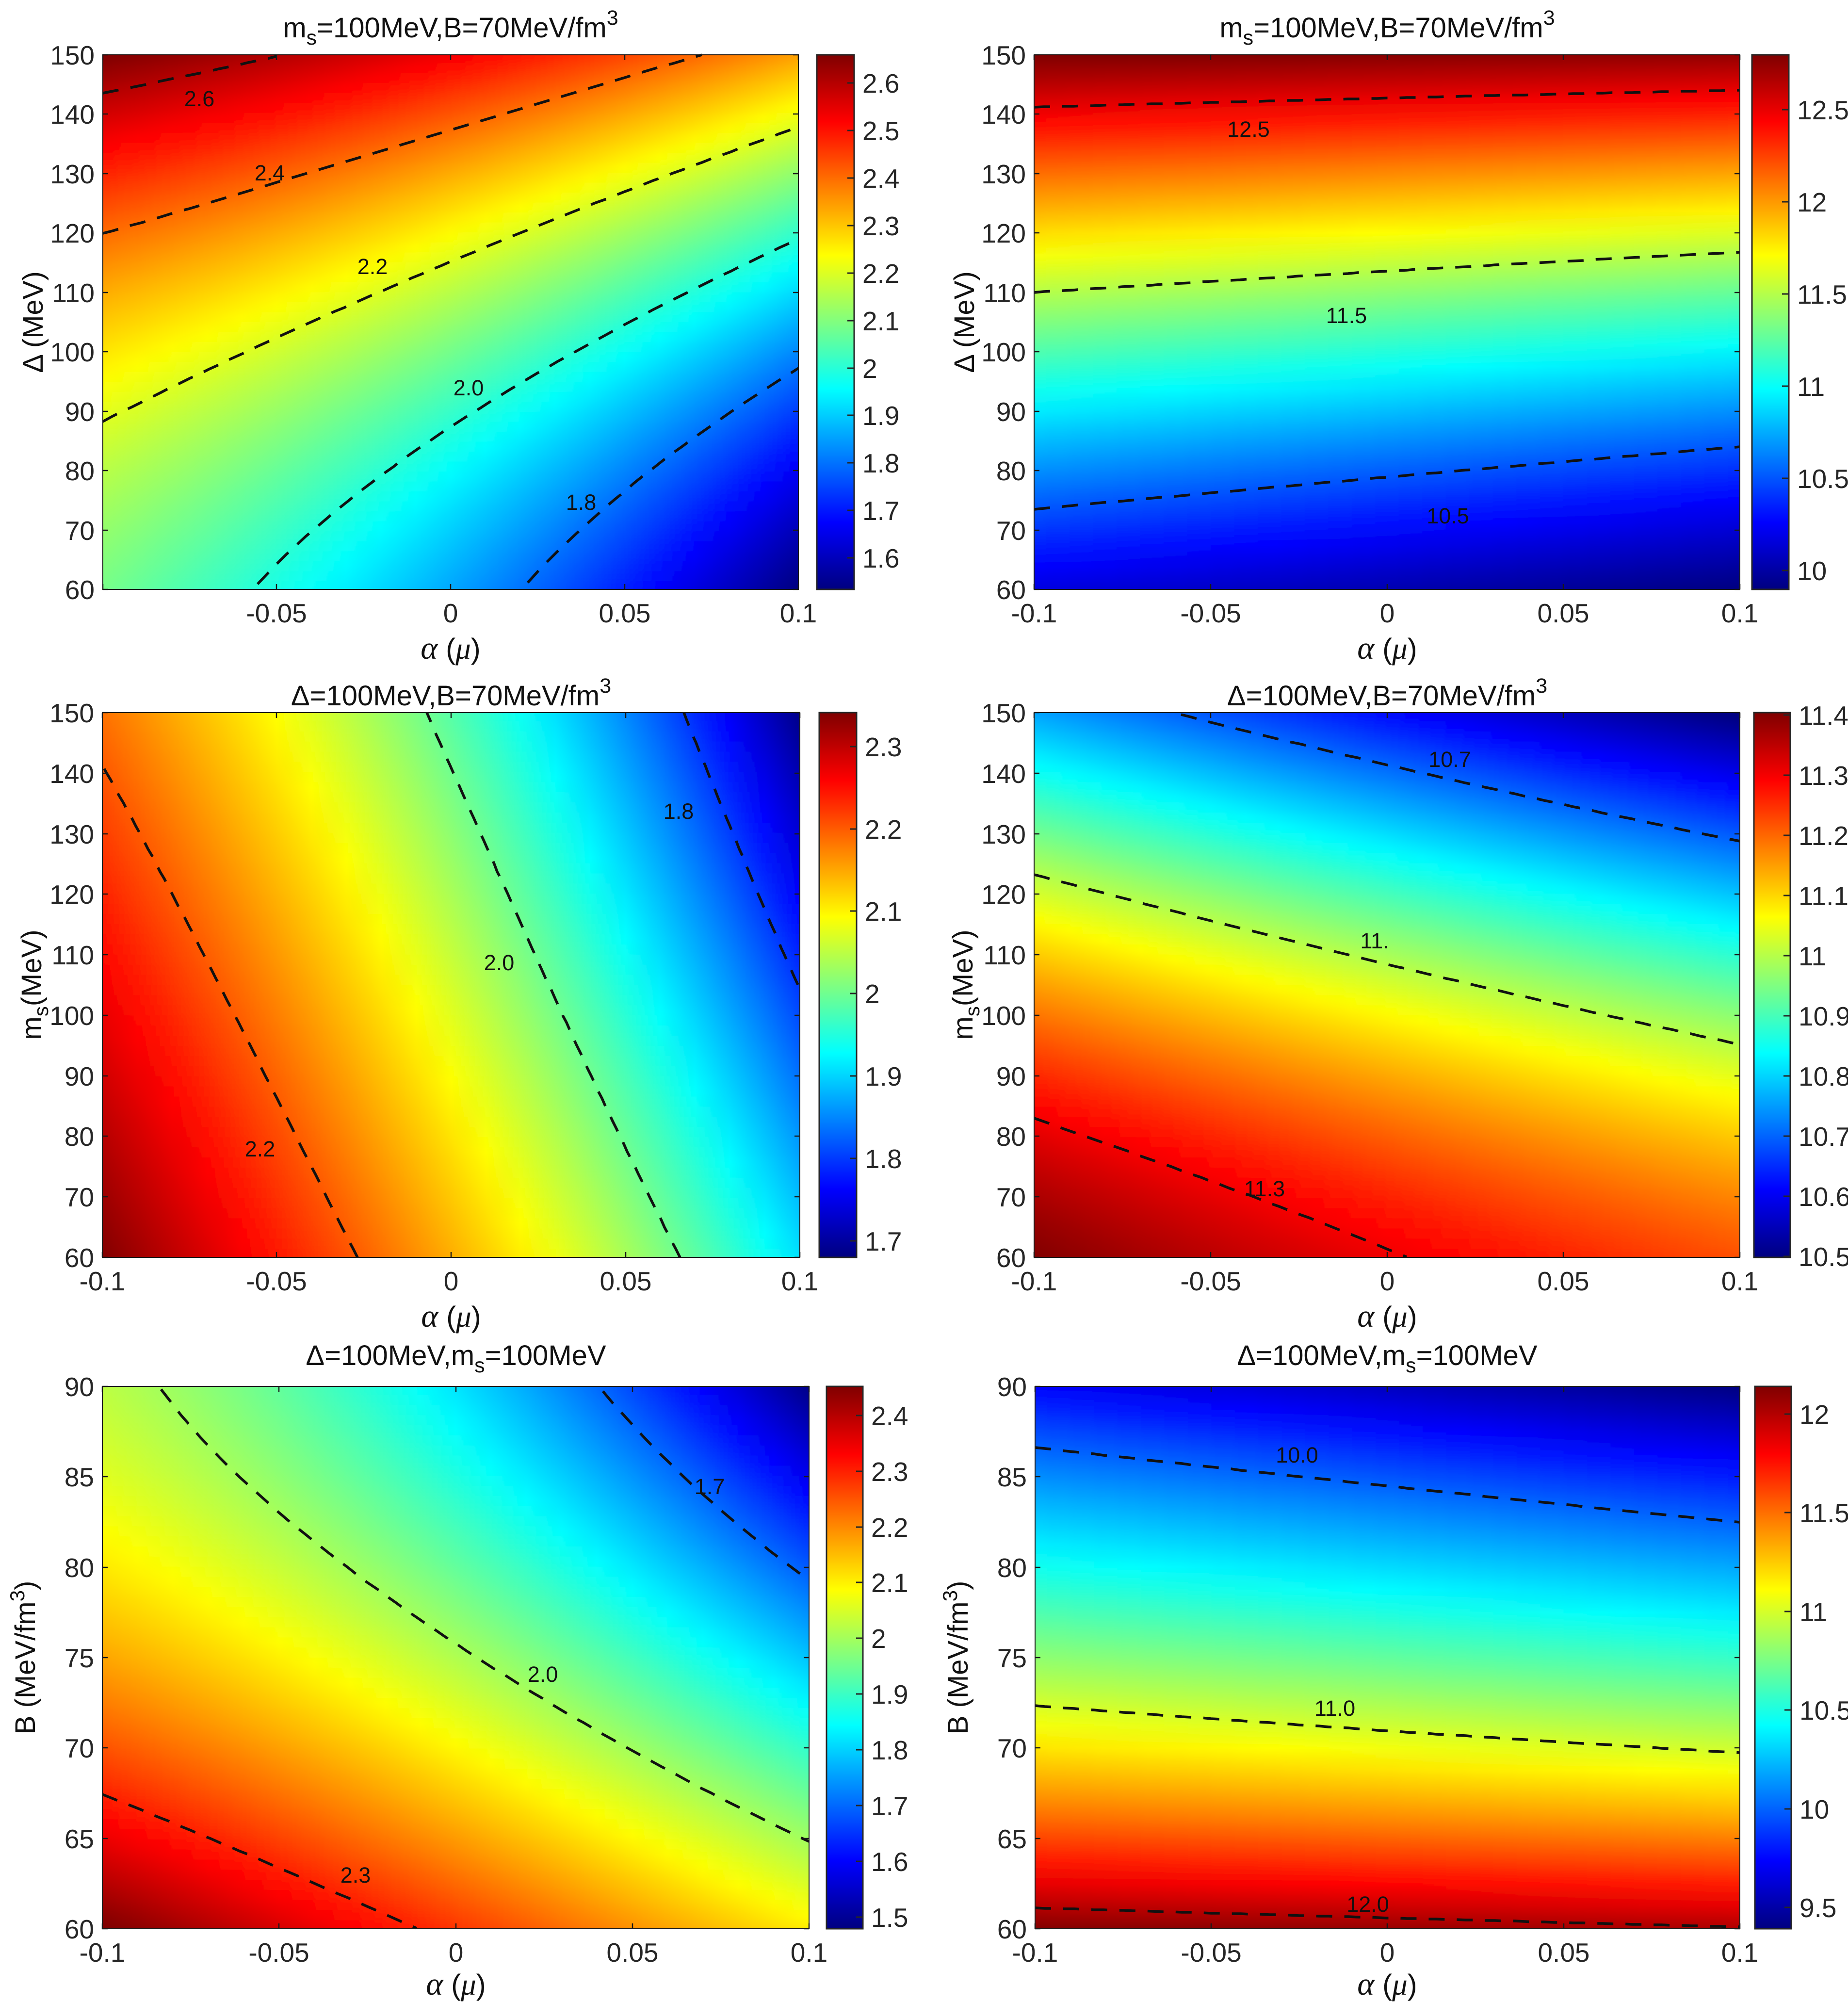 The height and width of the screenshot is (2002, 1848). What do you see at coordinates (1823, 836) in the screenshot?
I see `svg-text: 11.2` at bounding box center [1823, 836].